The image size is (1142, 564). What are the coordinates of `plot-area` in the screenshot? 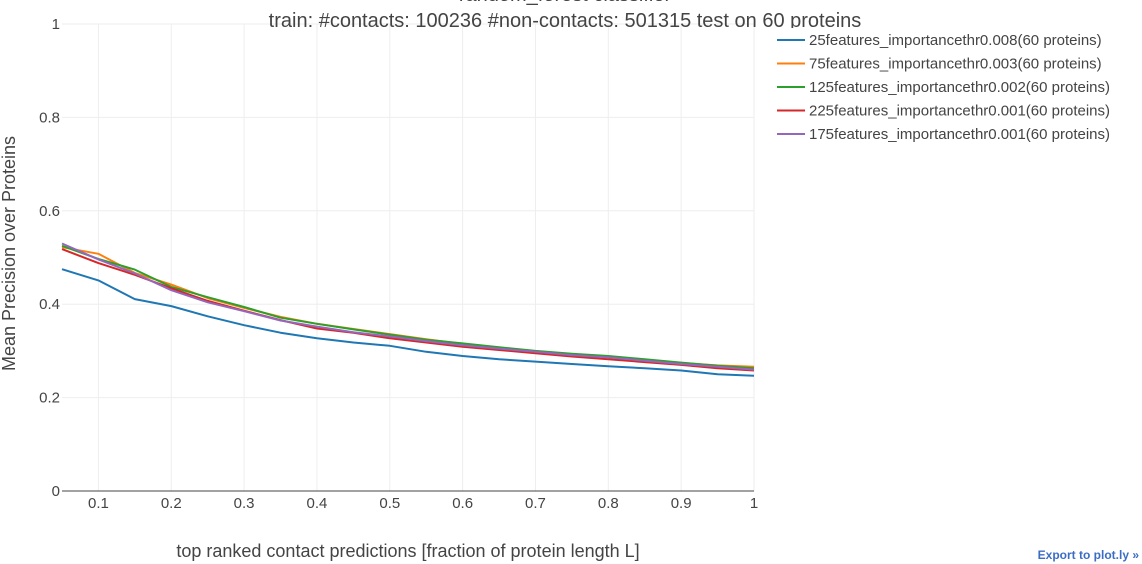 It's located at (408, 309).